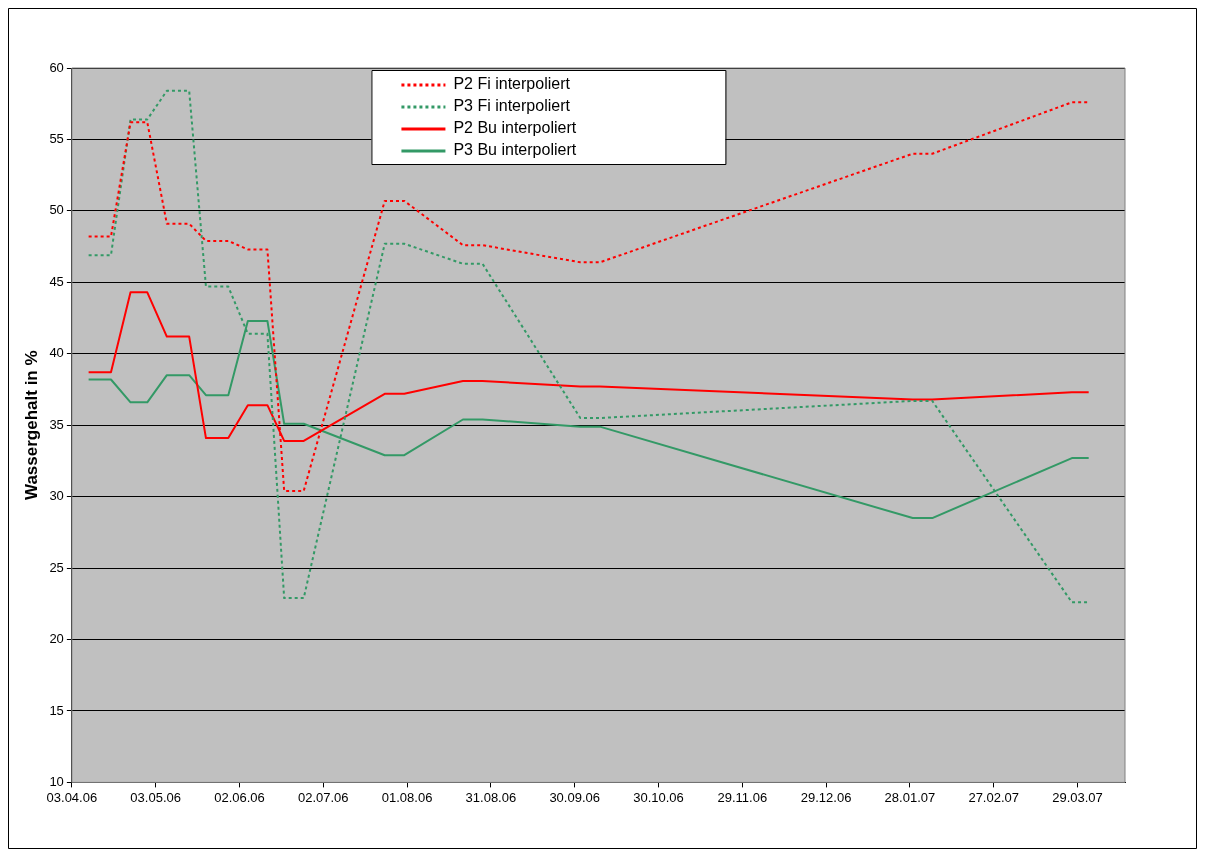 This screenshot has height=857, width=1205. Describe the element at coordinates (56, 496) in the screenshot. I see `y-tick-label: 30` at that location.